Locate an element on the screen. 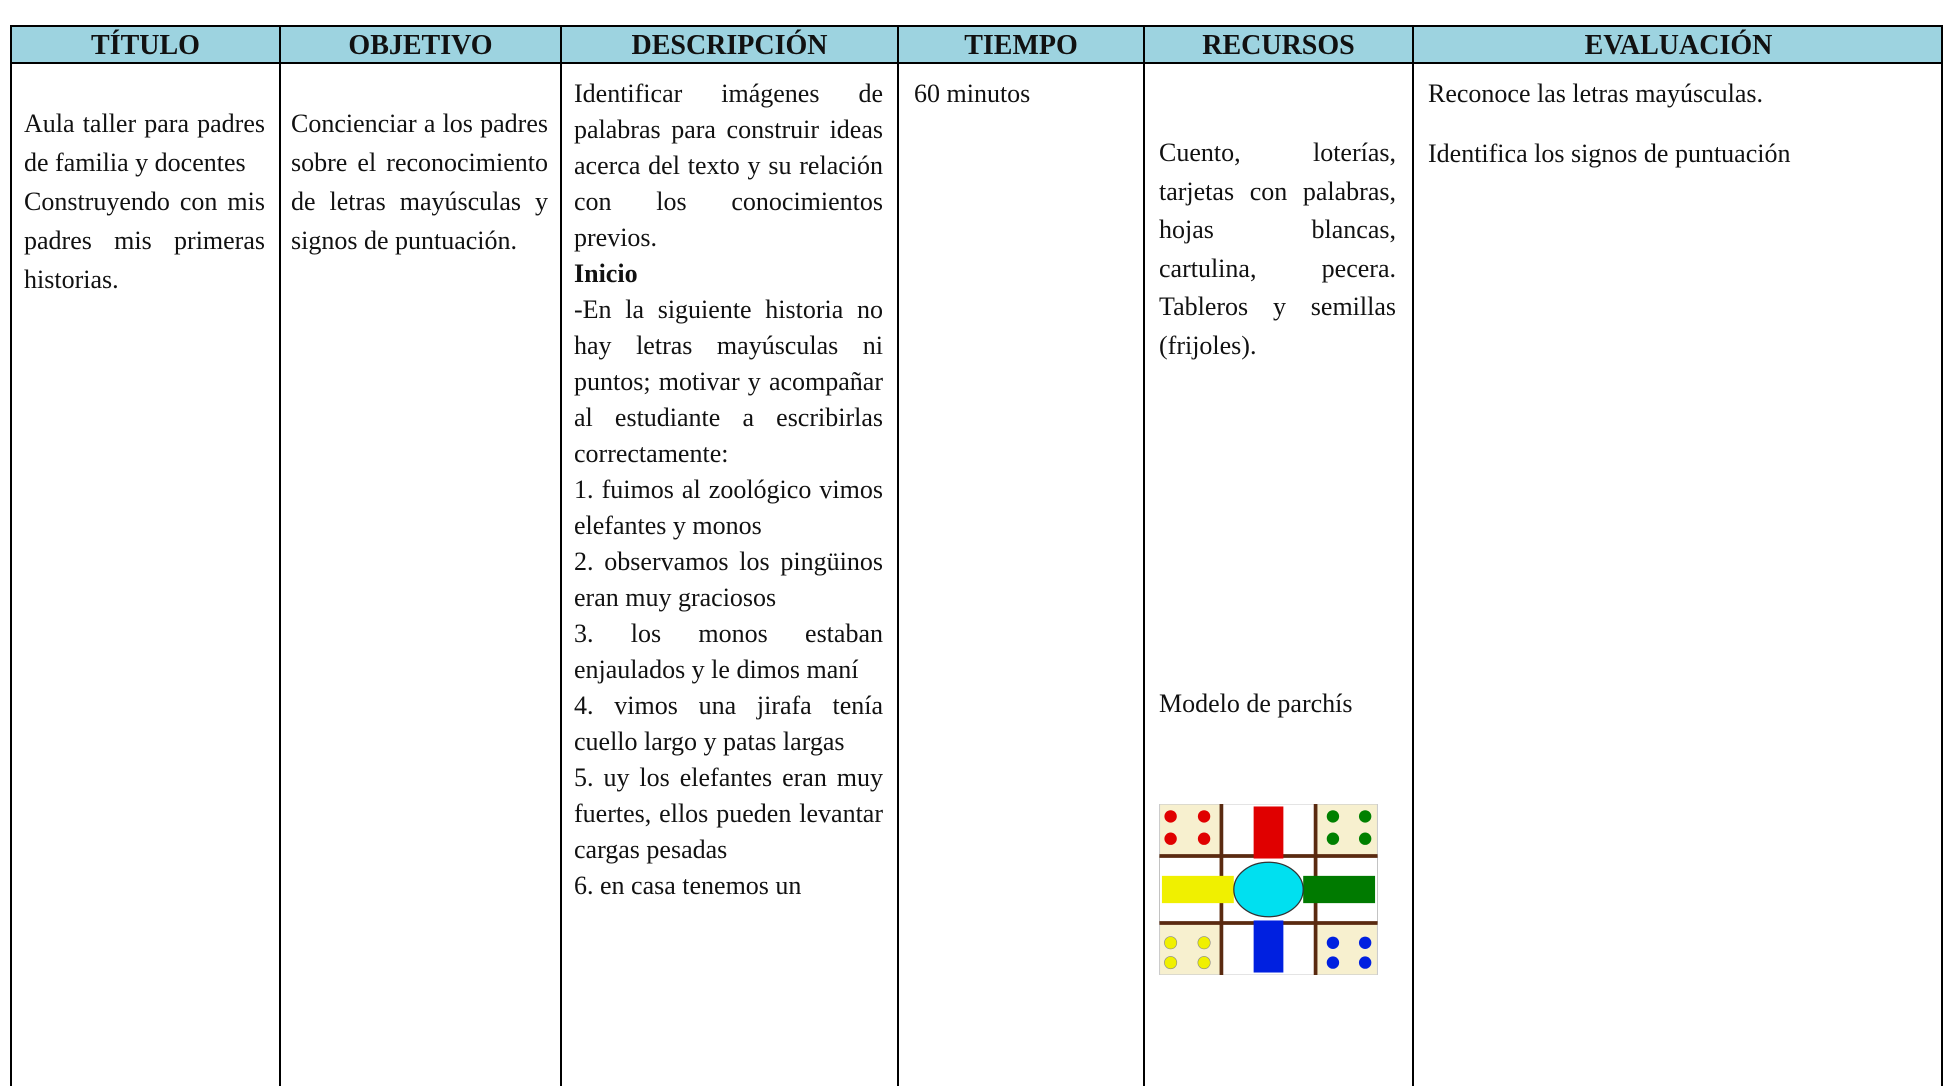 The height and width of the screenshot is (1086, 1946). paragraph: Reconoce las letras mayúsculas. is located at coordinates (1595, 93).